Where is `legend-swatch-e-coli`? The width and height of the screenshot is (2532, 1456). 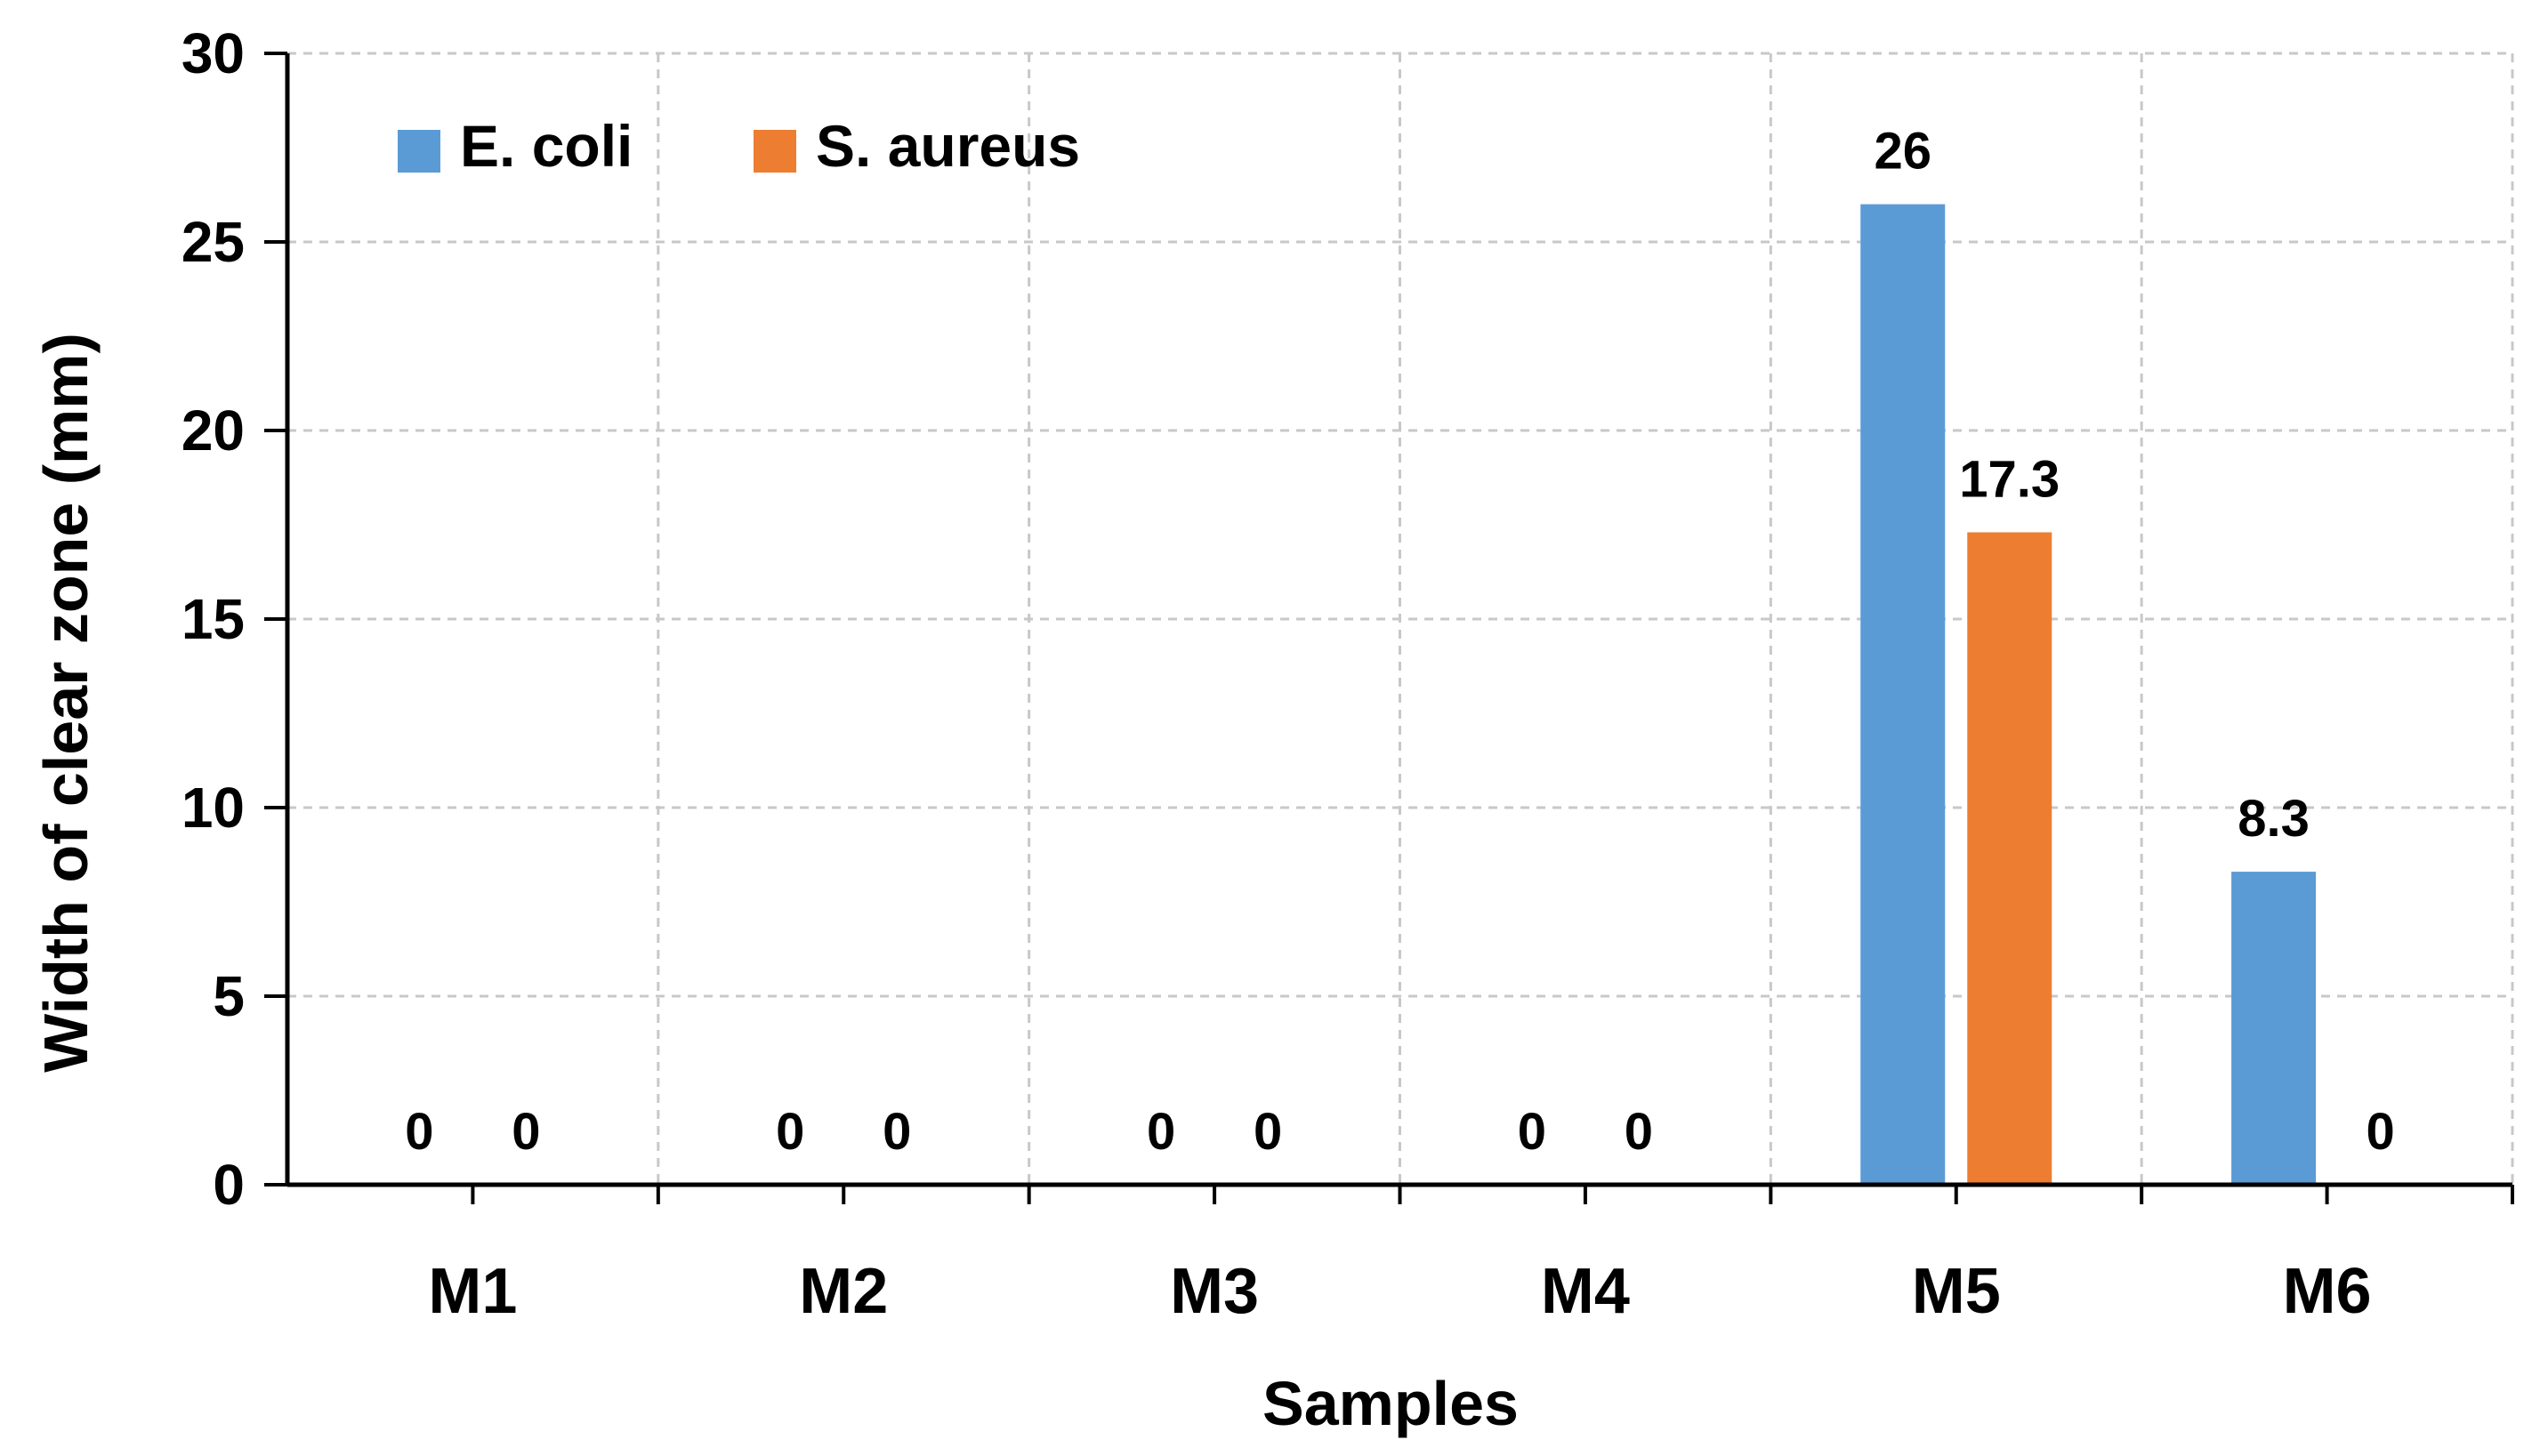 legend-swatch-e-coli is located at coordinates (419, 151).